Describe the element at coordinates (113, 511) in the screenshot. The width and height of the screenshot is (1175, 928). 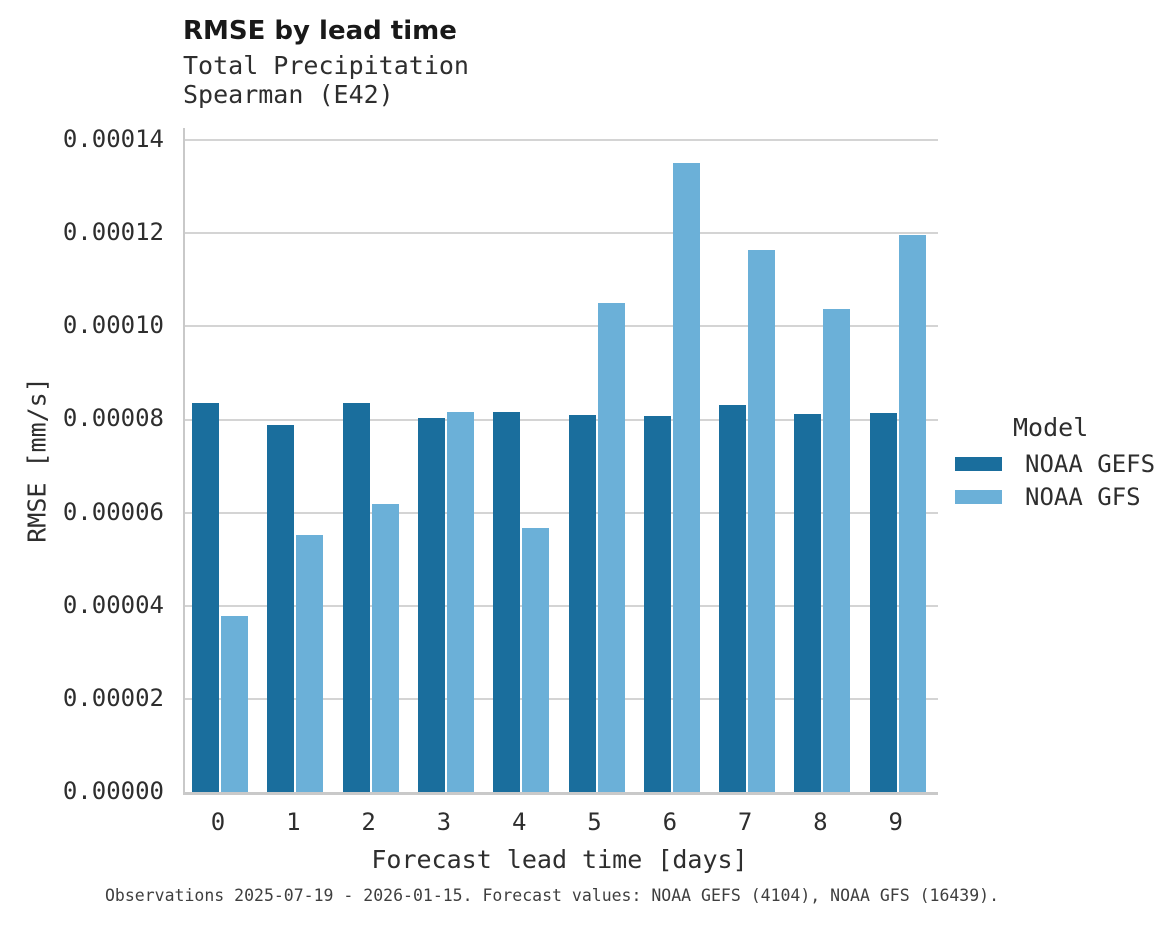
I see `y-tick-label: 0.00006` at that location.